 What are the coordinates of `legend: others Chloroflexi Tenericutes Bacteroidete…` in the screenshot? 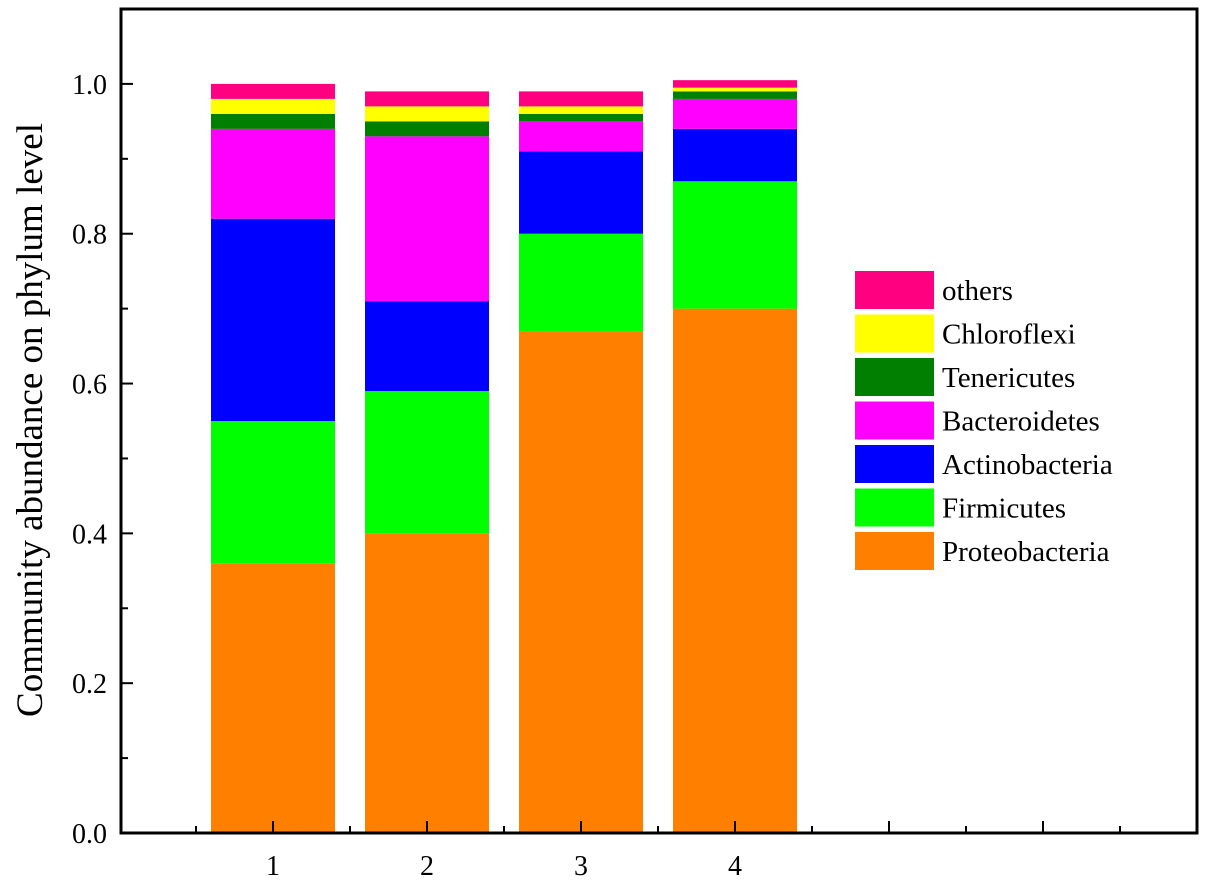 It's located at (984, 420).